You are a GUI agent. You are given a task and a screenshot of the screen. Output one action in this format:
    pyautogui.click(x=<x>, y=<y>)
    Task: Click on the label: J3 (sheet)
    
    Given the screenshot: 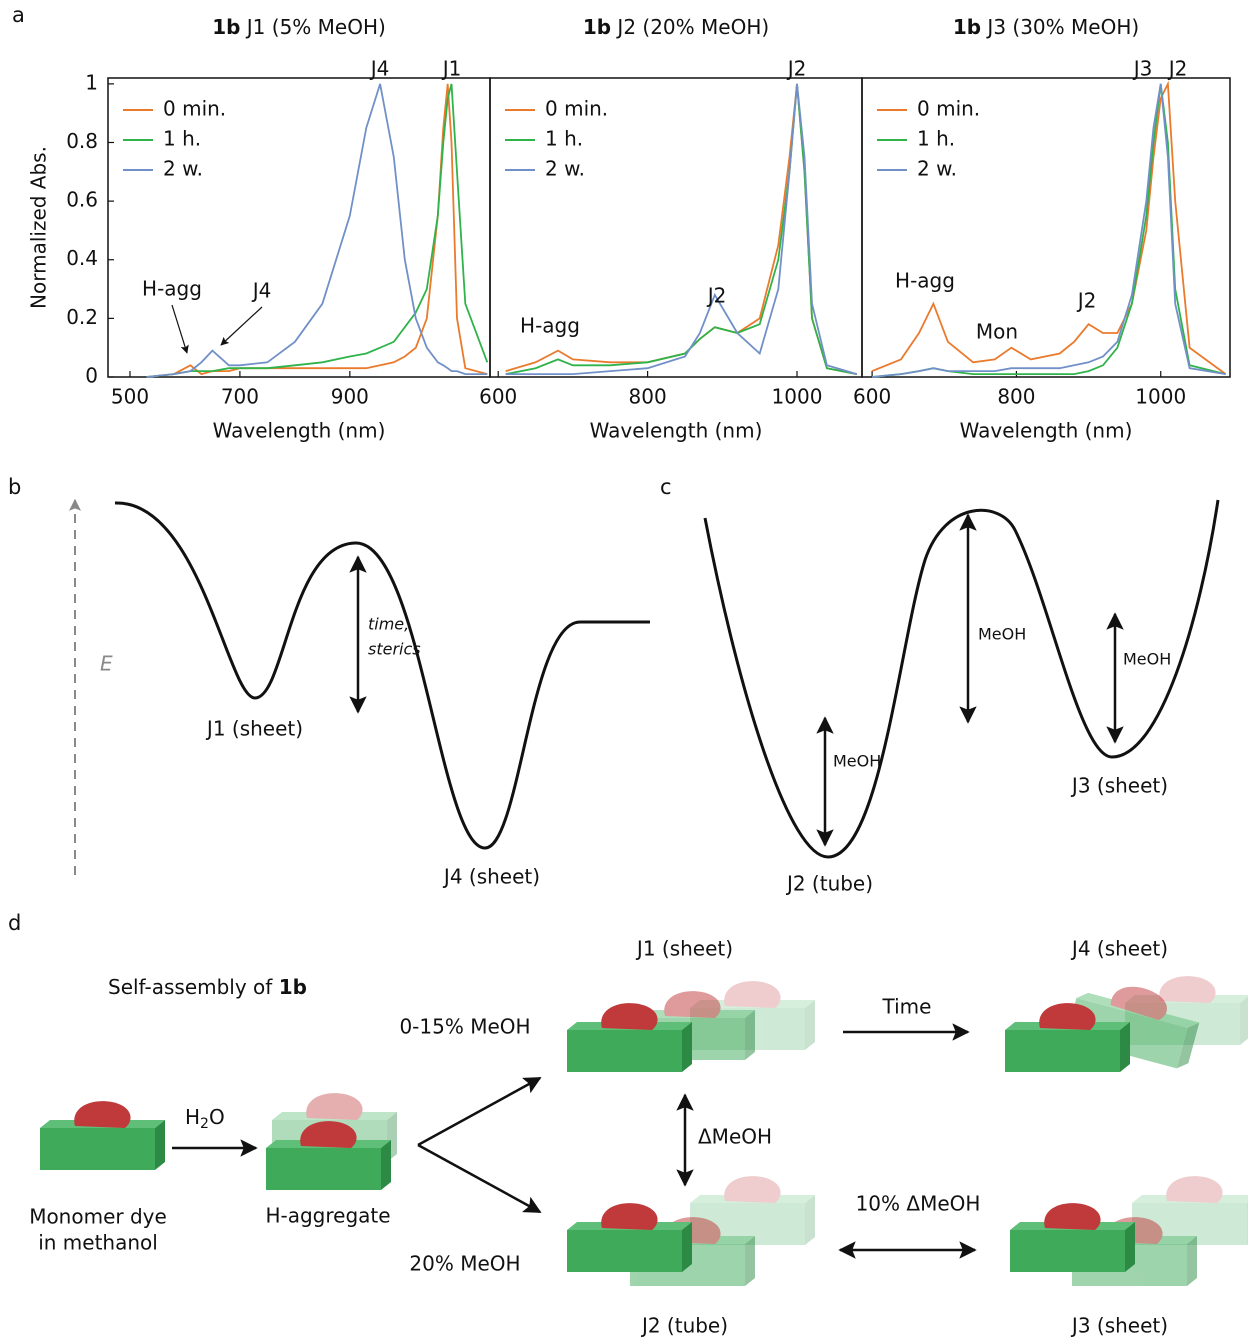 What is the action you would take?
    pyautogui.click(x=1119, y=1325)
    